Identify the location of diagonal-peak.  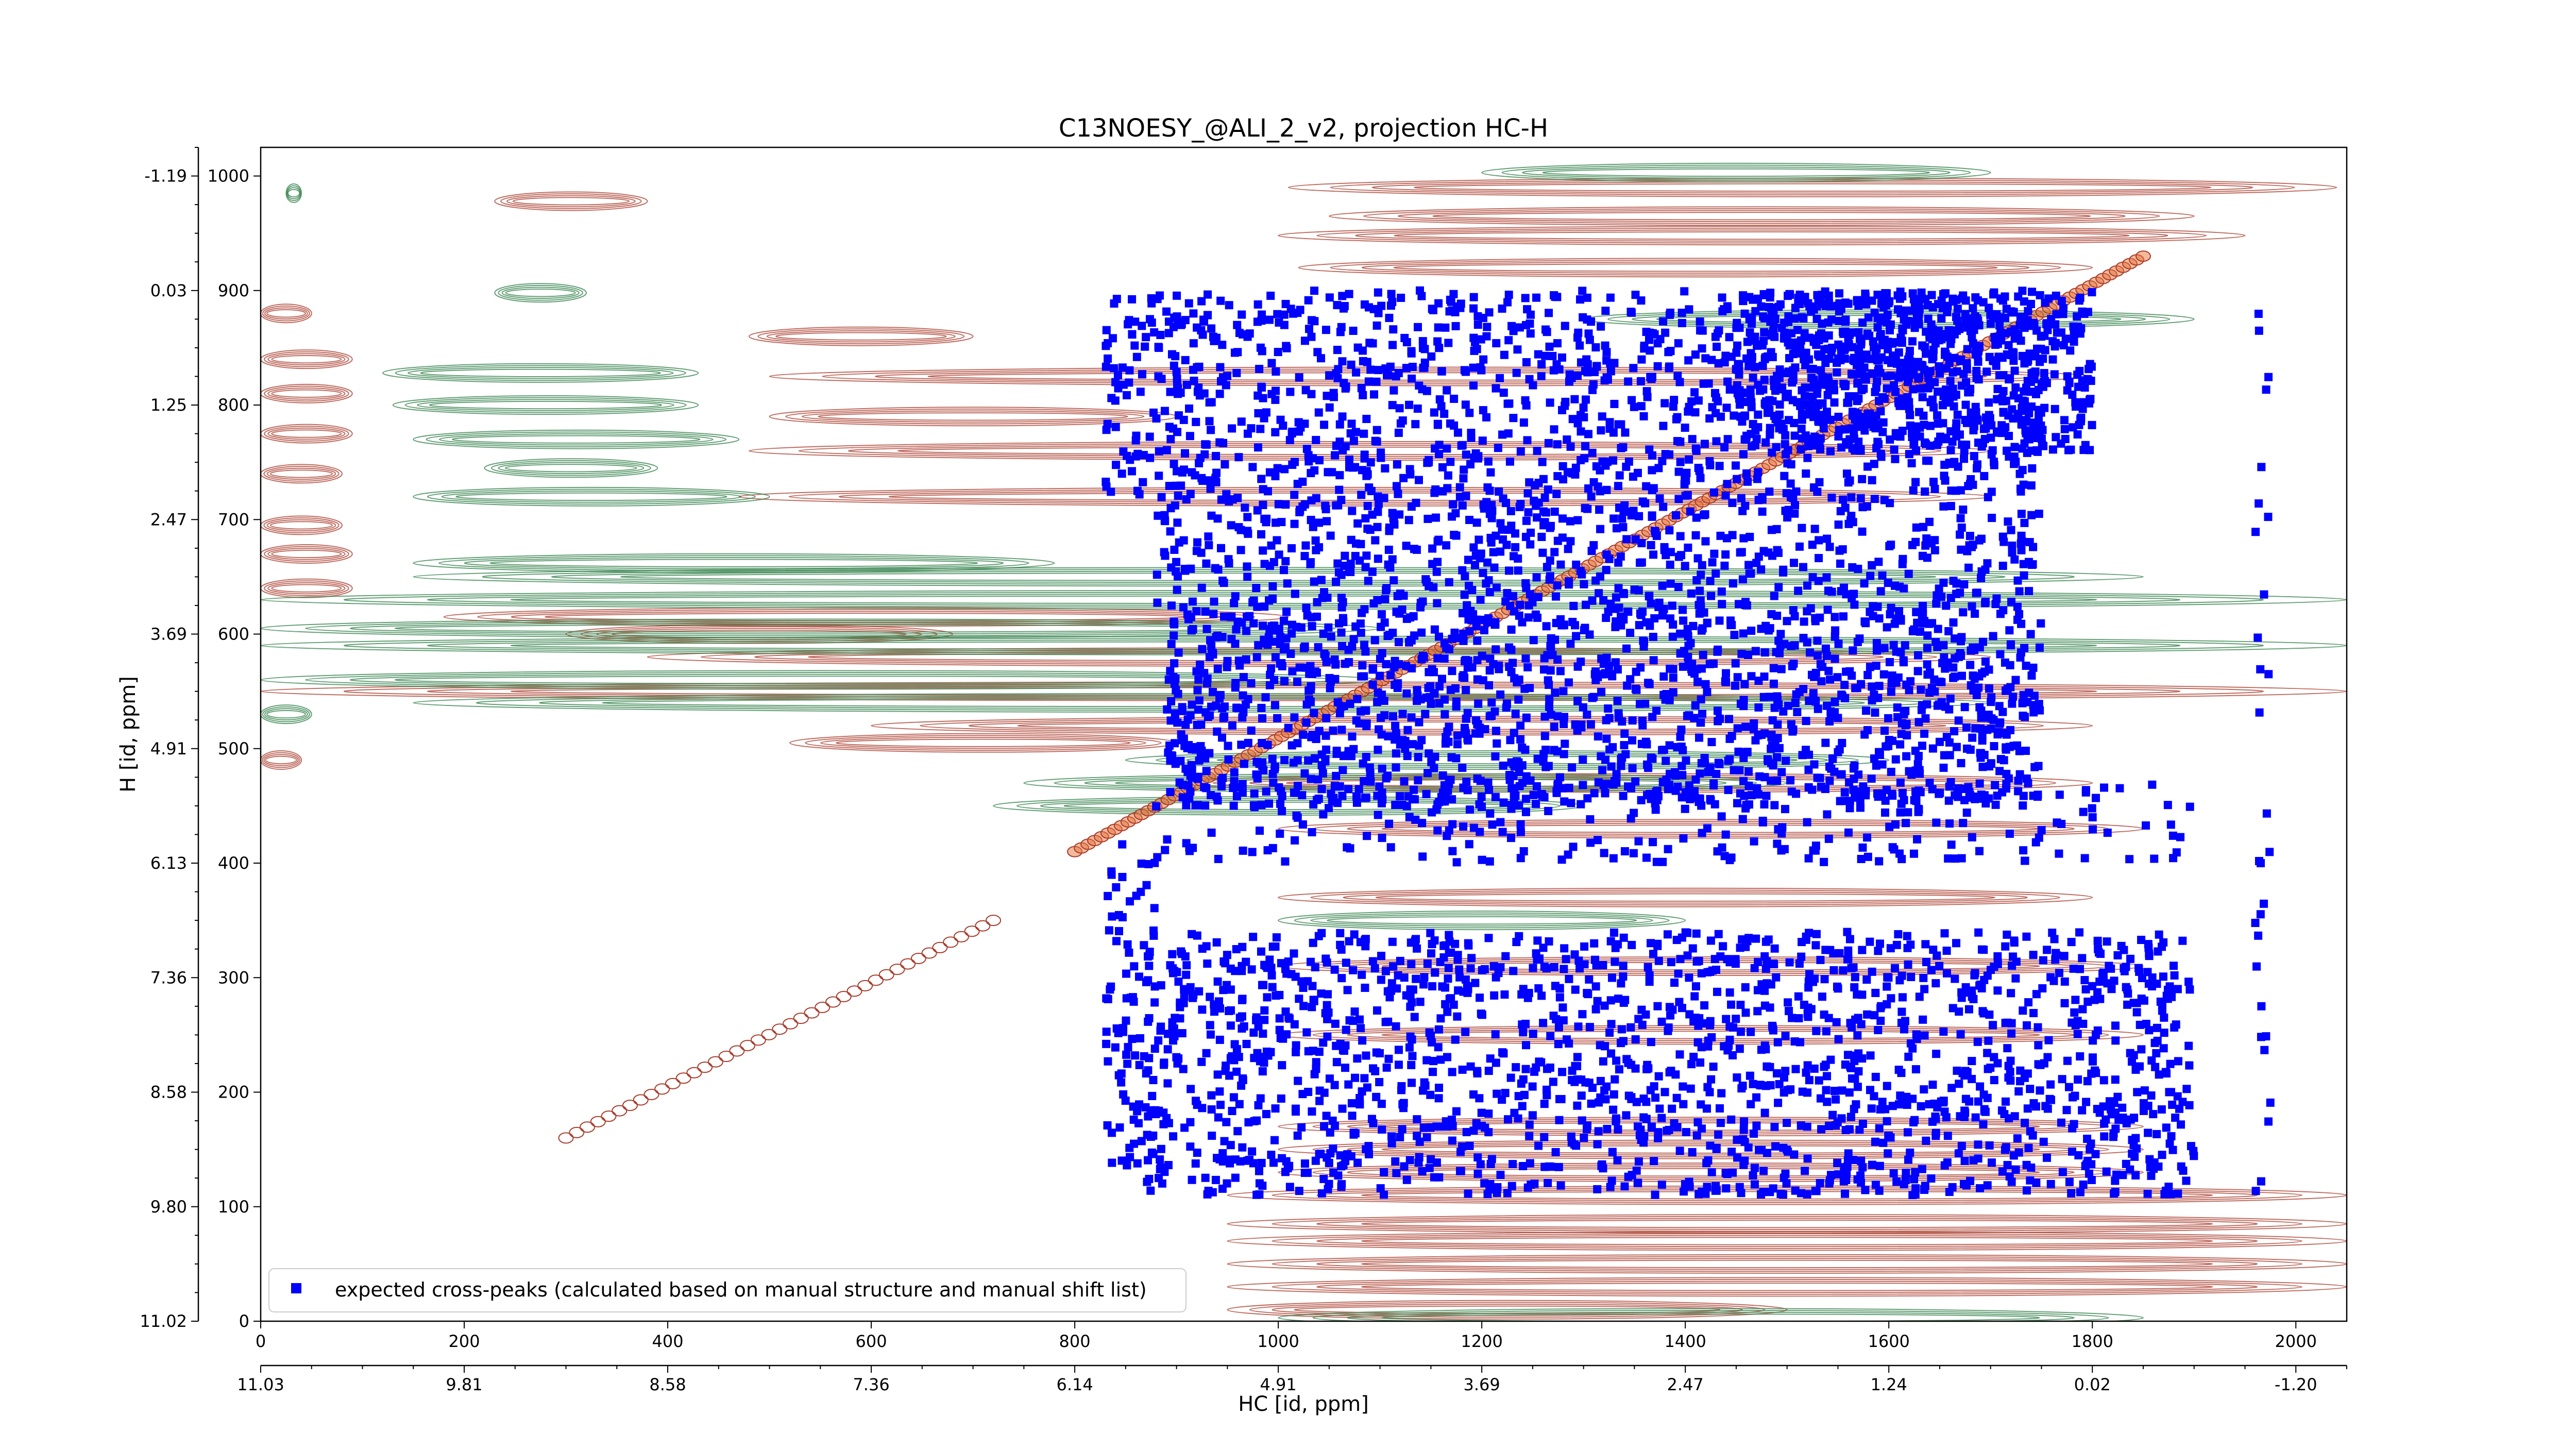
(694, 1073).